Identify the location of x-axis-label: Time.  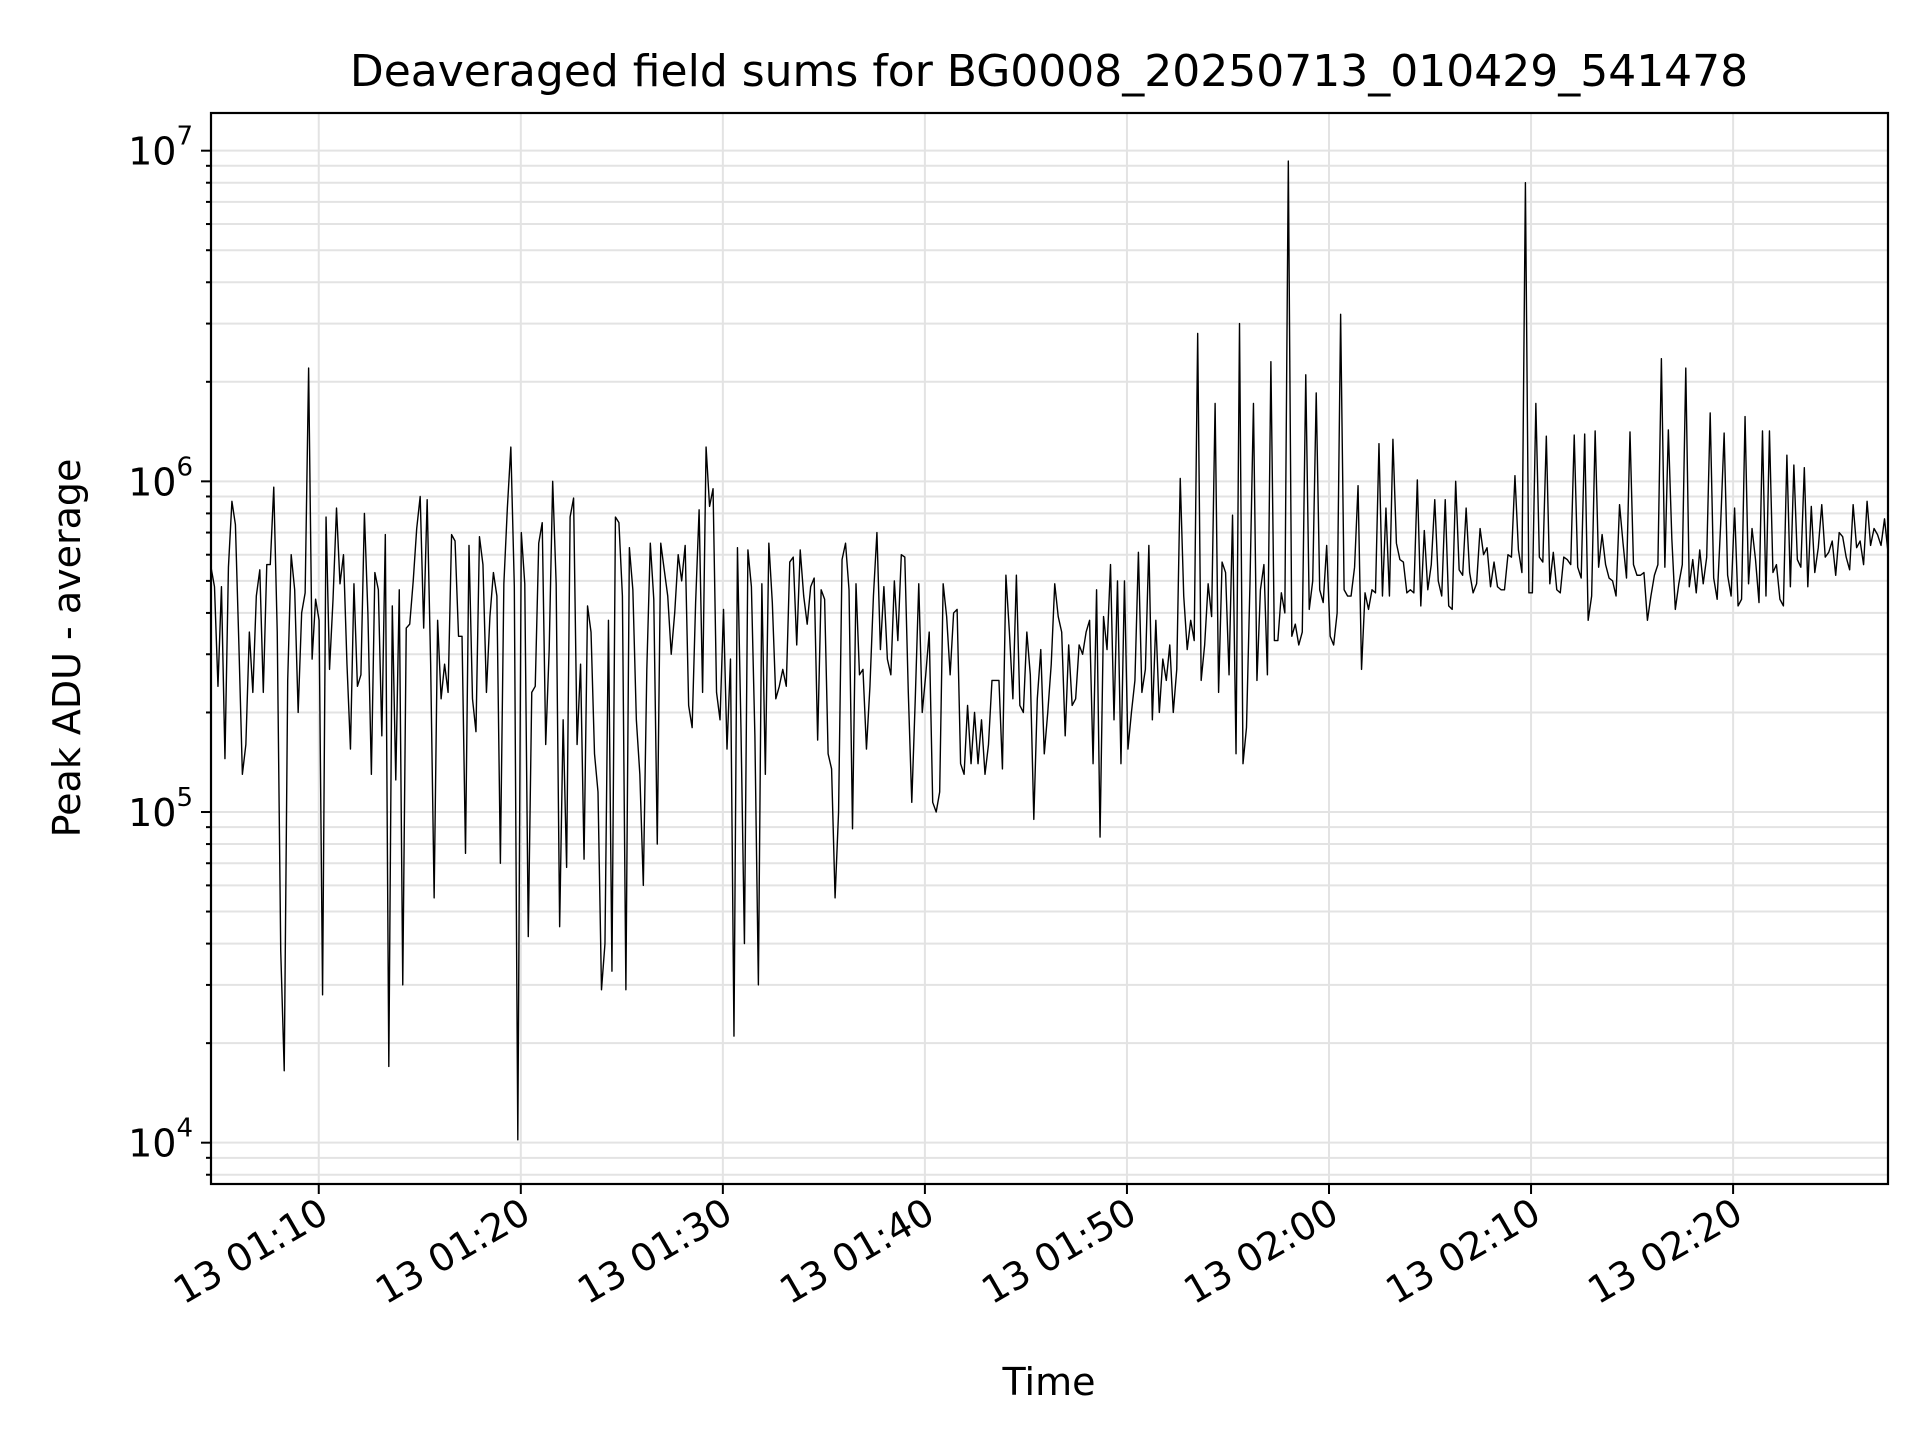
(1049, 1382).